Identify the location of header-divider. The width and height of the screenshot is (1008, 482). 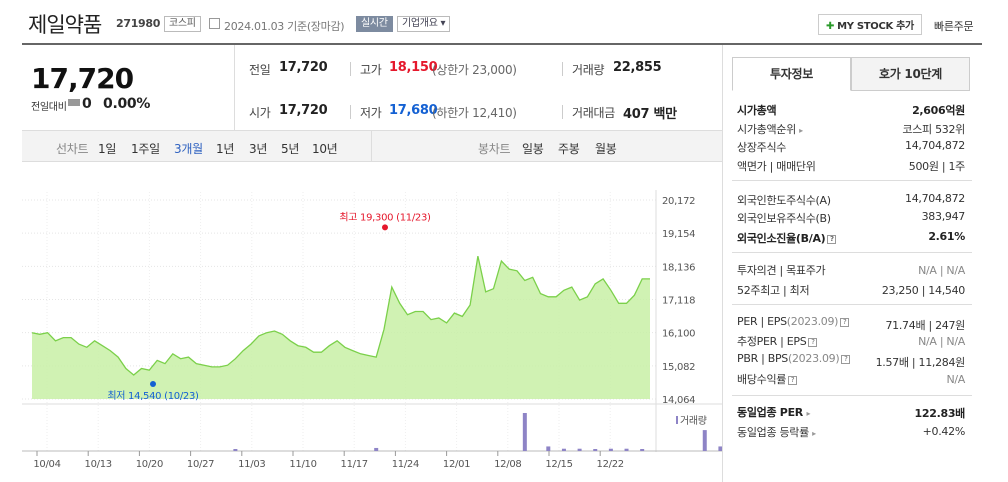
(502, 44).